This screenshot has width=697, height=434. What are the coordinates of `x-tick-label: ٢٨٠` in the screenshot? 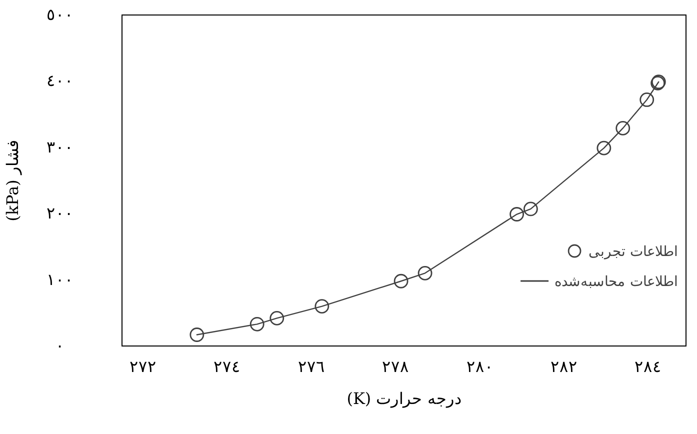 It's located at (480, 366).